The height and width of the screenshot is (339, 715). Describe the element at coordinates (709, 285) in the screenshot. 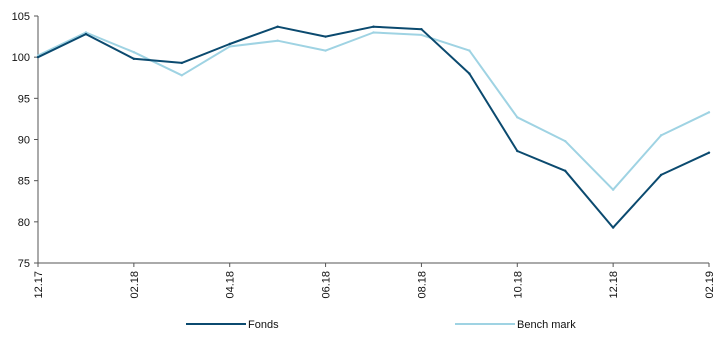

I see `x-tick-label: 02.19` at that location.